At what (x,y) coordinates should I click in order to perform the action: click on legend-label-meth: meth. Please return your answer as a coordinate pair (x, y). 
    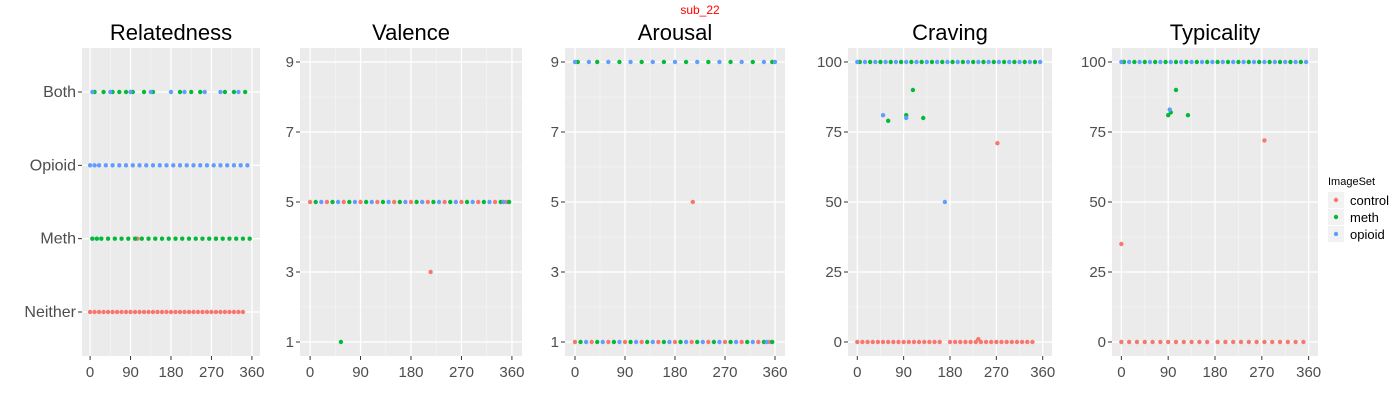
    Looking at the image, I should click on (1364, 217).